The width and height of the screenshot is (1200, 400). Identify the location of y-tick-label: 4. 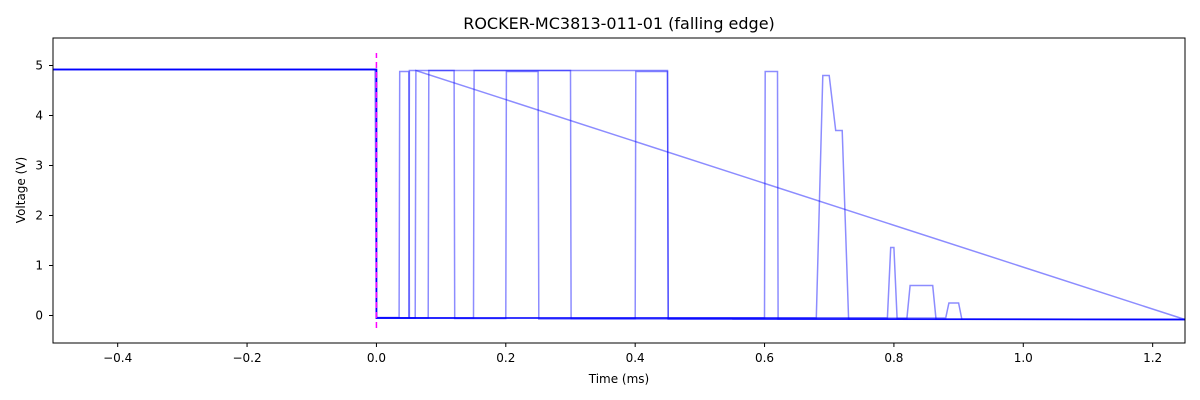
(39, 116).